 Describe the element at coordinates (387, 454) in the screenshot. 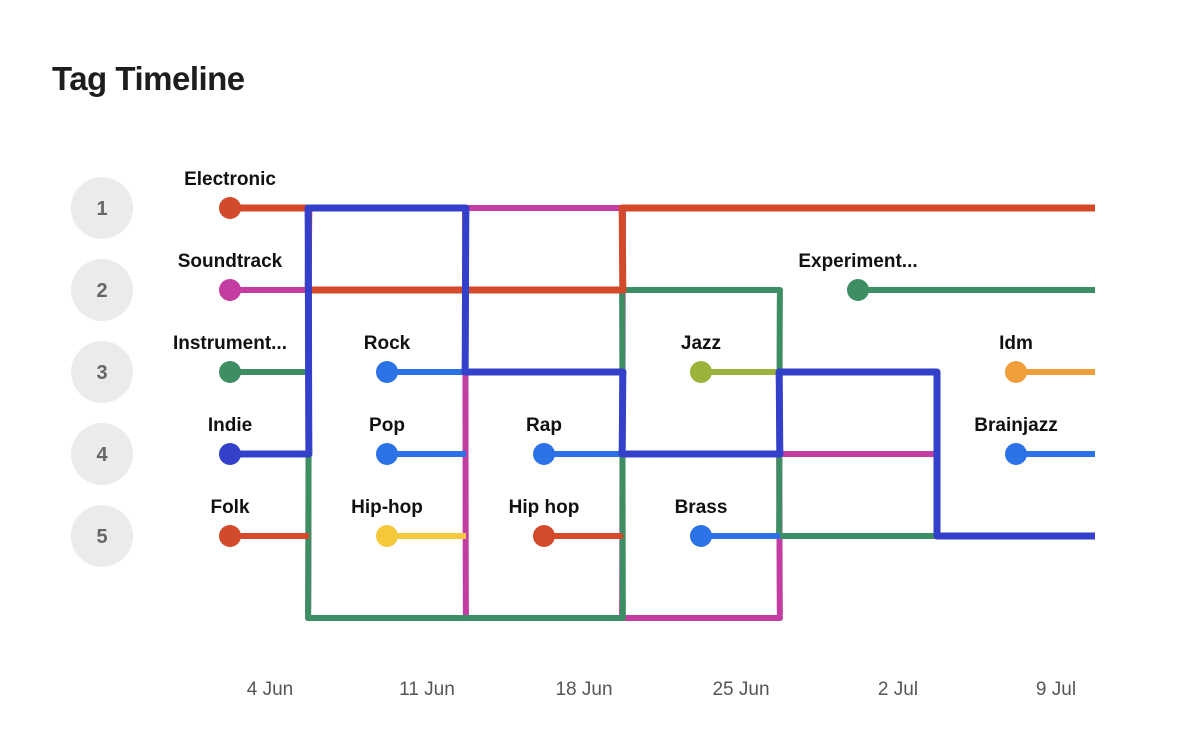

I see `series-marker-pop` at that location.